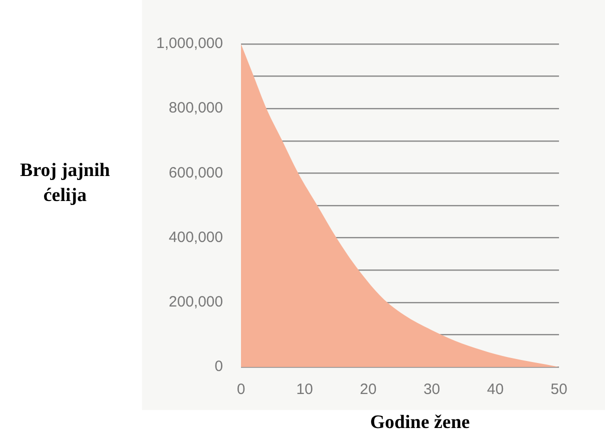  Describe the element at coordinates (218, 367) in the screenshot. I see `y-tick-label: 0` at that location.